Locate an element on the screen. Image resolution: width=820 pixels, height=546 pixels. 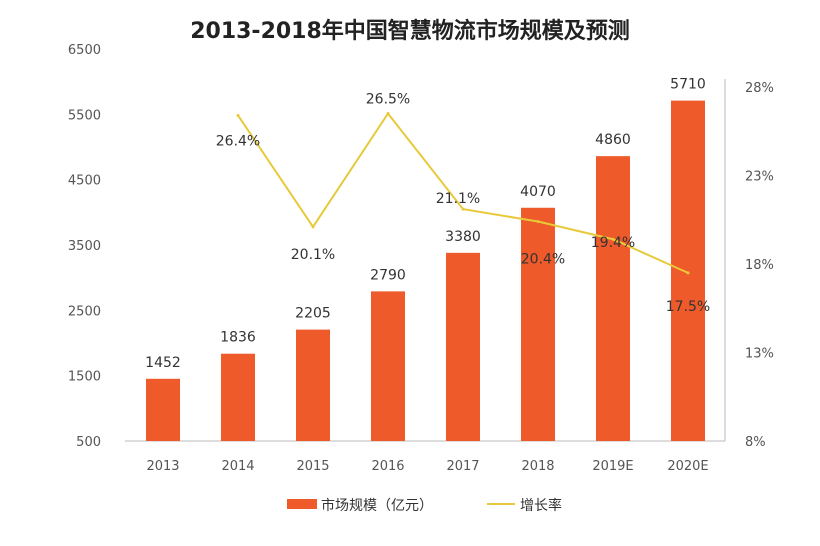
x-tick-label: 2018 is located at coordinates (537, 466).